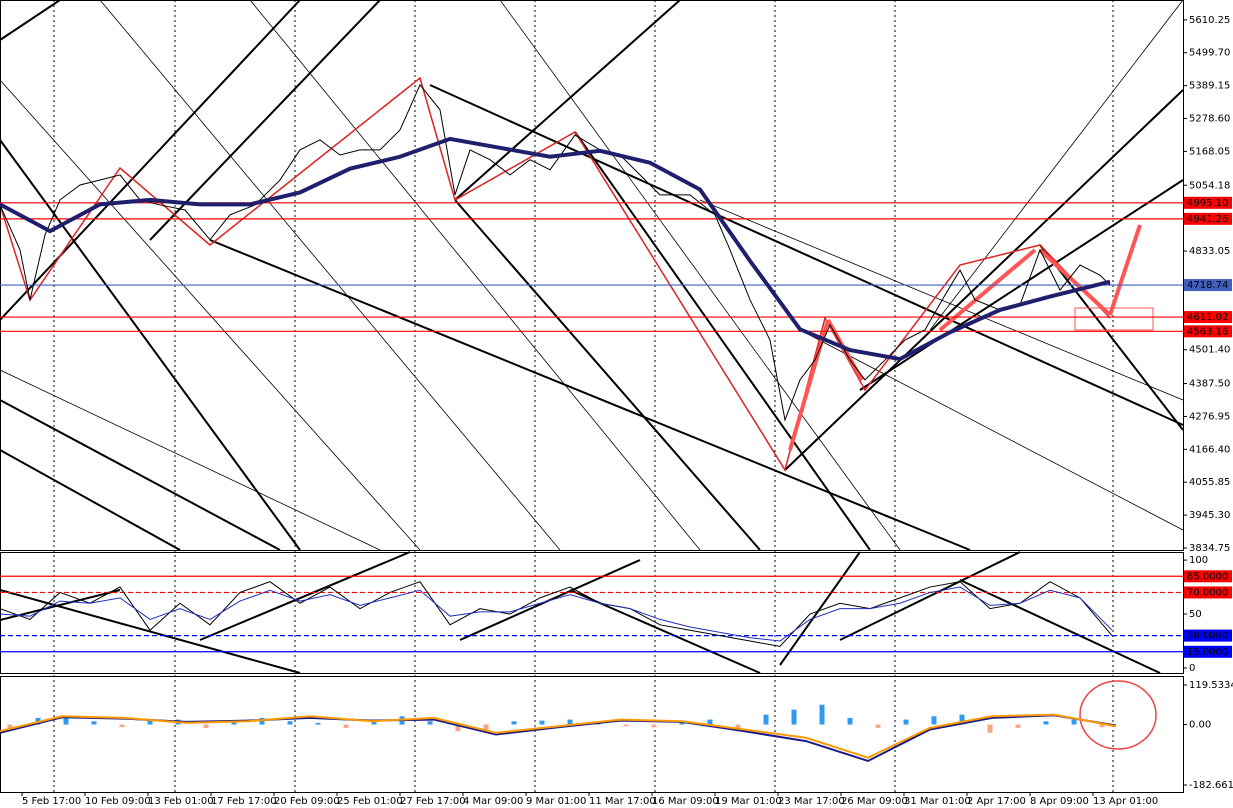  I want to click on x-tick-label: 13 Feb 01:00, so click(181, 801).